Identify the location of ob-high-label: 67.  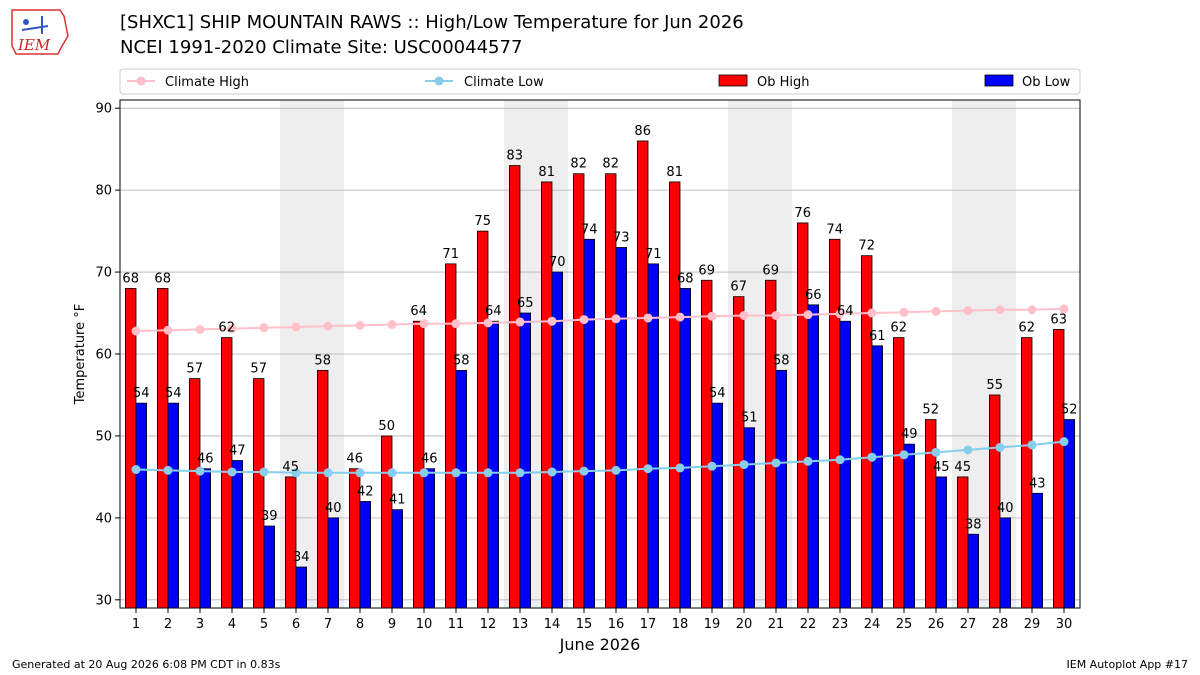
(738, 287).